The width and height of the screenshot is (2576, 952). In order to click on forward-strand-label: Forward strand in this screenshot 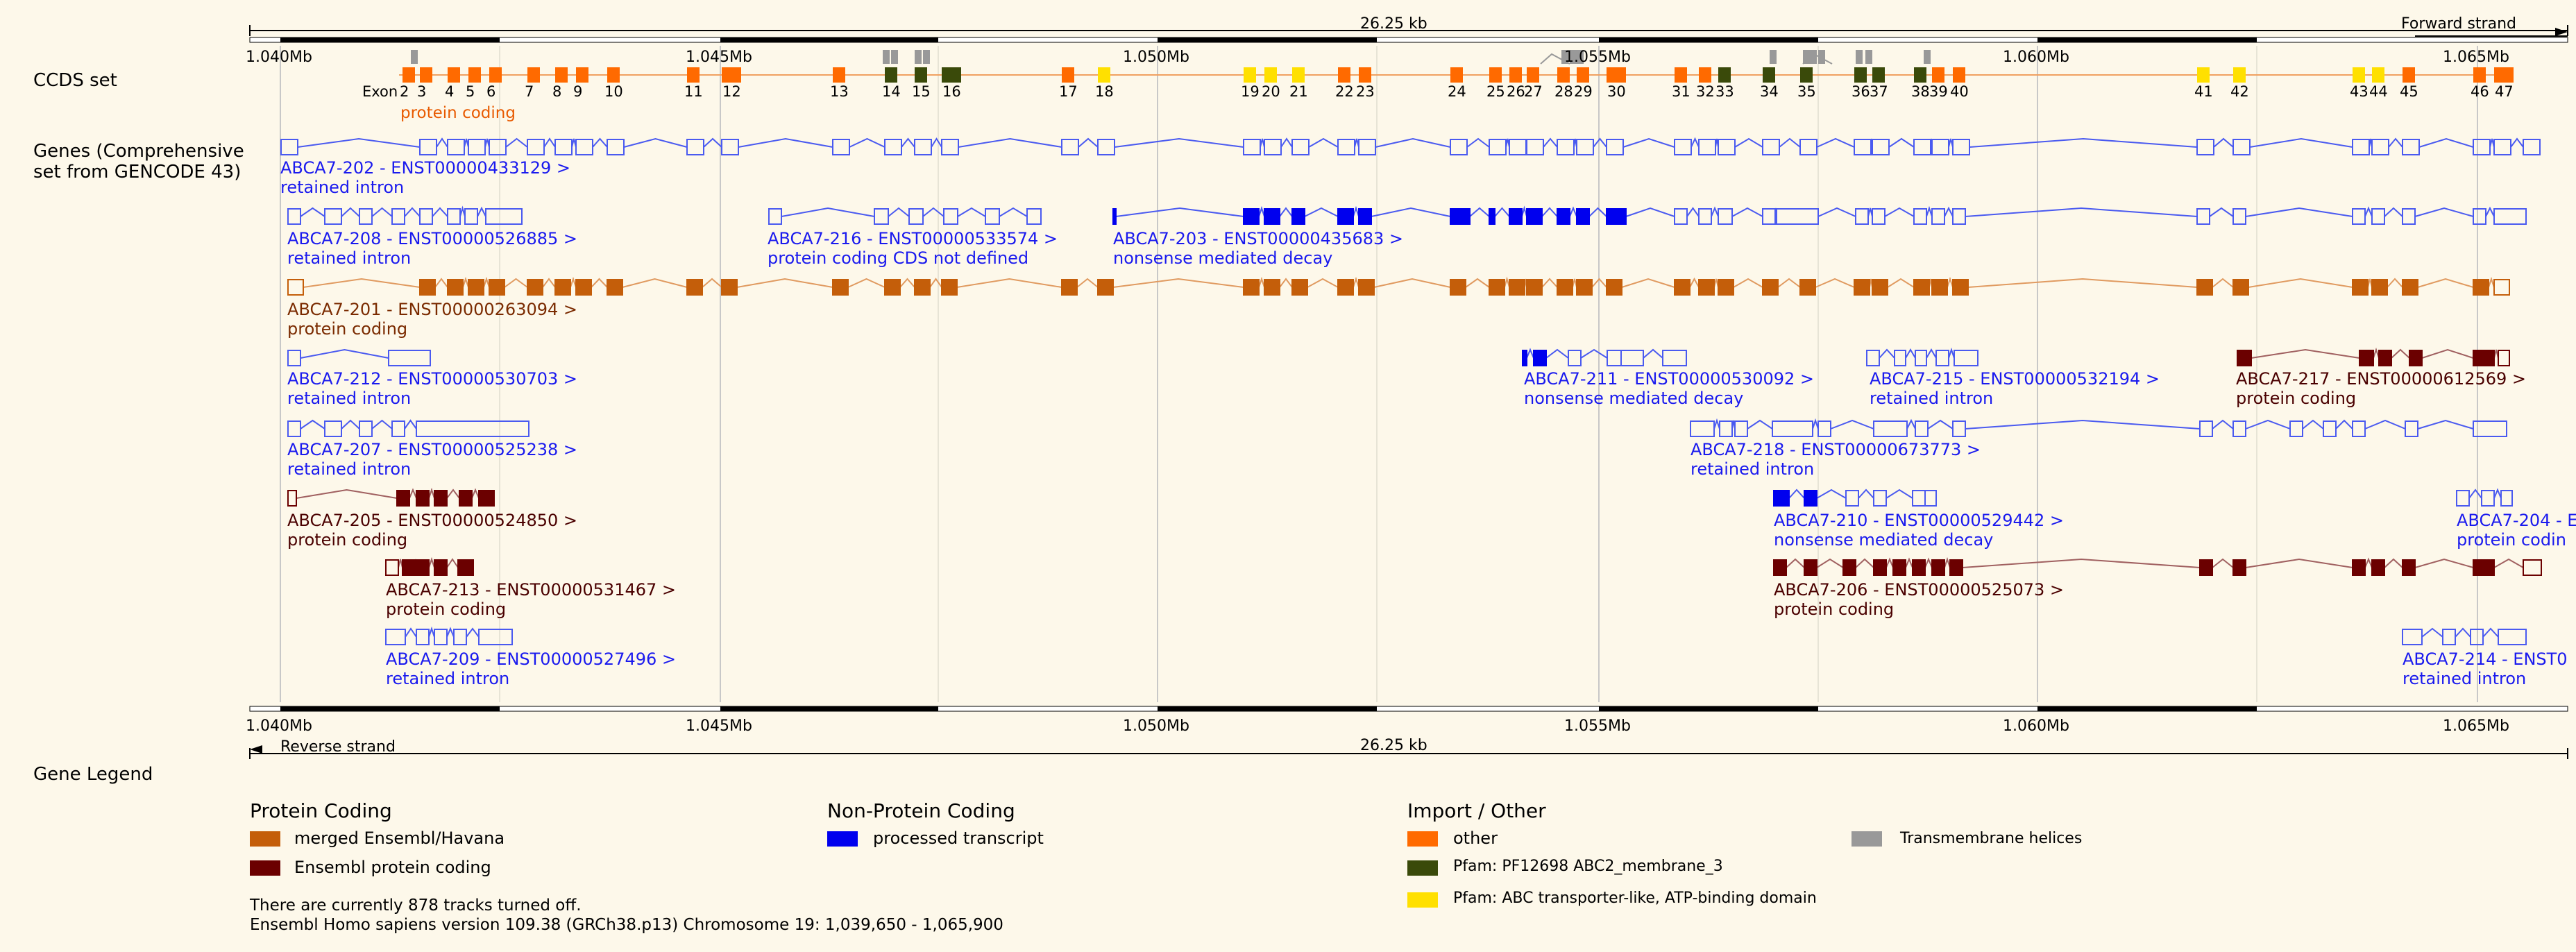, I will do `click(2458, 24)`.